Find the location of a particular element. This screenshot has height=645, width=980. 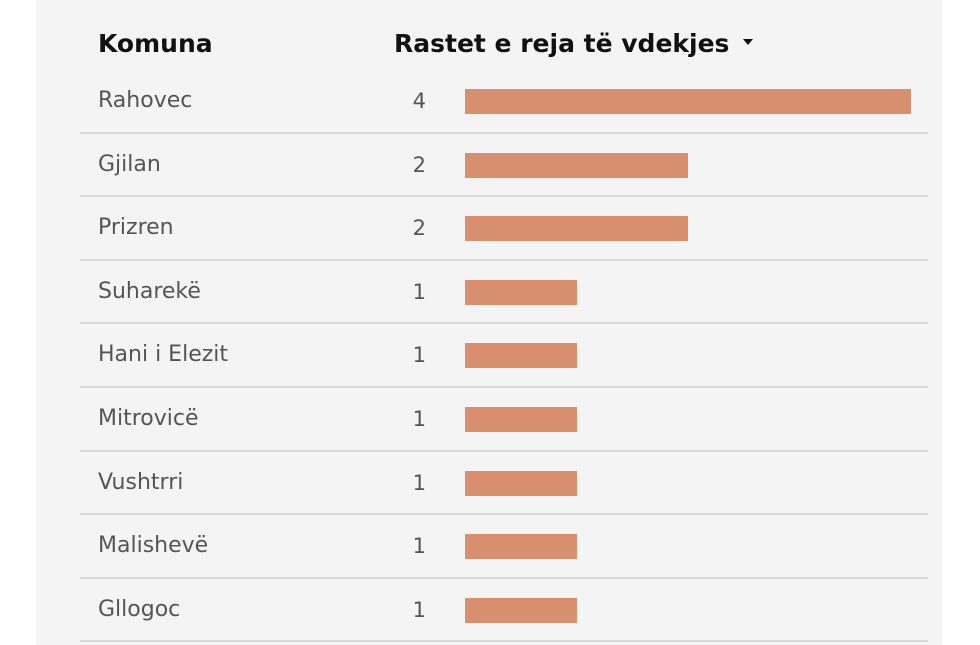

table-row: Hani i Elezit 1 is located at coordinates (504, 356).